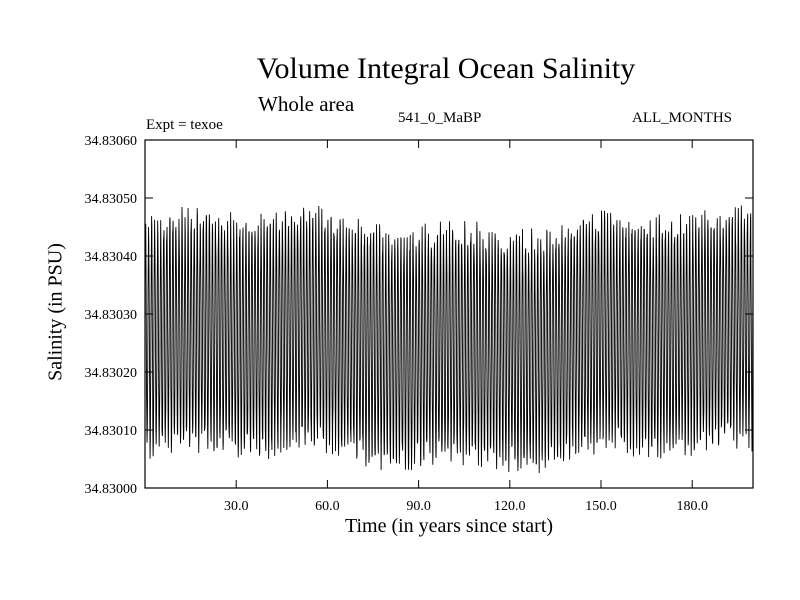 Image resolution: width=800 pixels, height=600 pixels. What do you see at coordinates (111, 489) in the screenshot?
I see `y-tick-label: 34.83000` at bounding box center [111, 489].